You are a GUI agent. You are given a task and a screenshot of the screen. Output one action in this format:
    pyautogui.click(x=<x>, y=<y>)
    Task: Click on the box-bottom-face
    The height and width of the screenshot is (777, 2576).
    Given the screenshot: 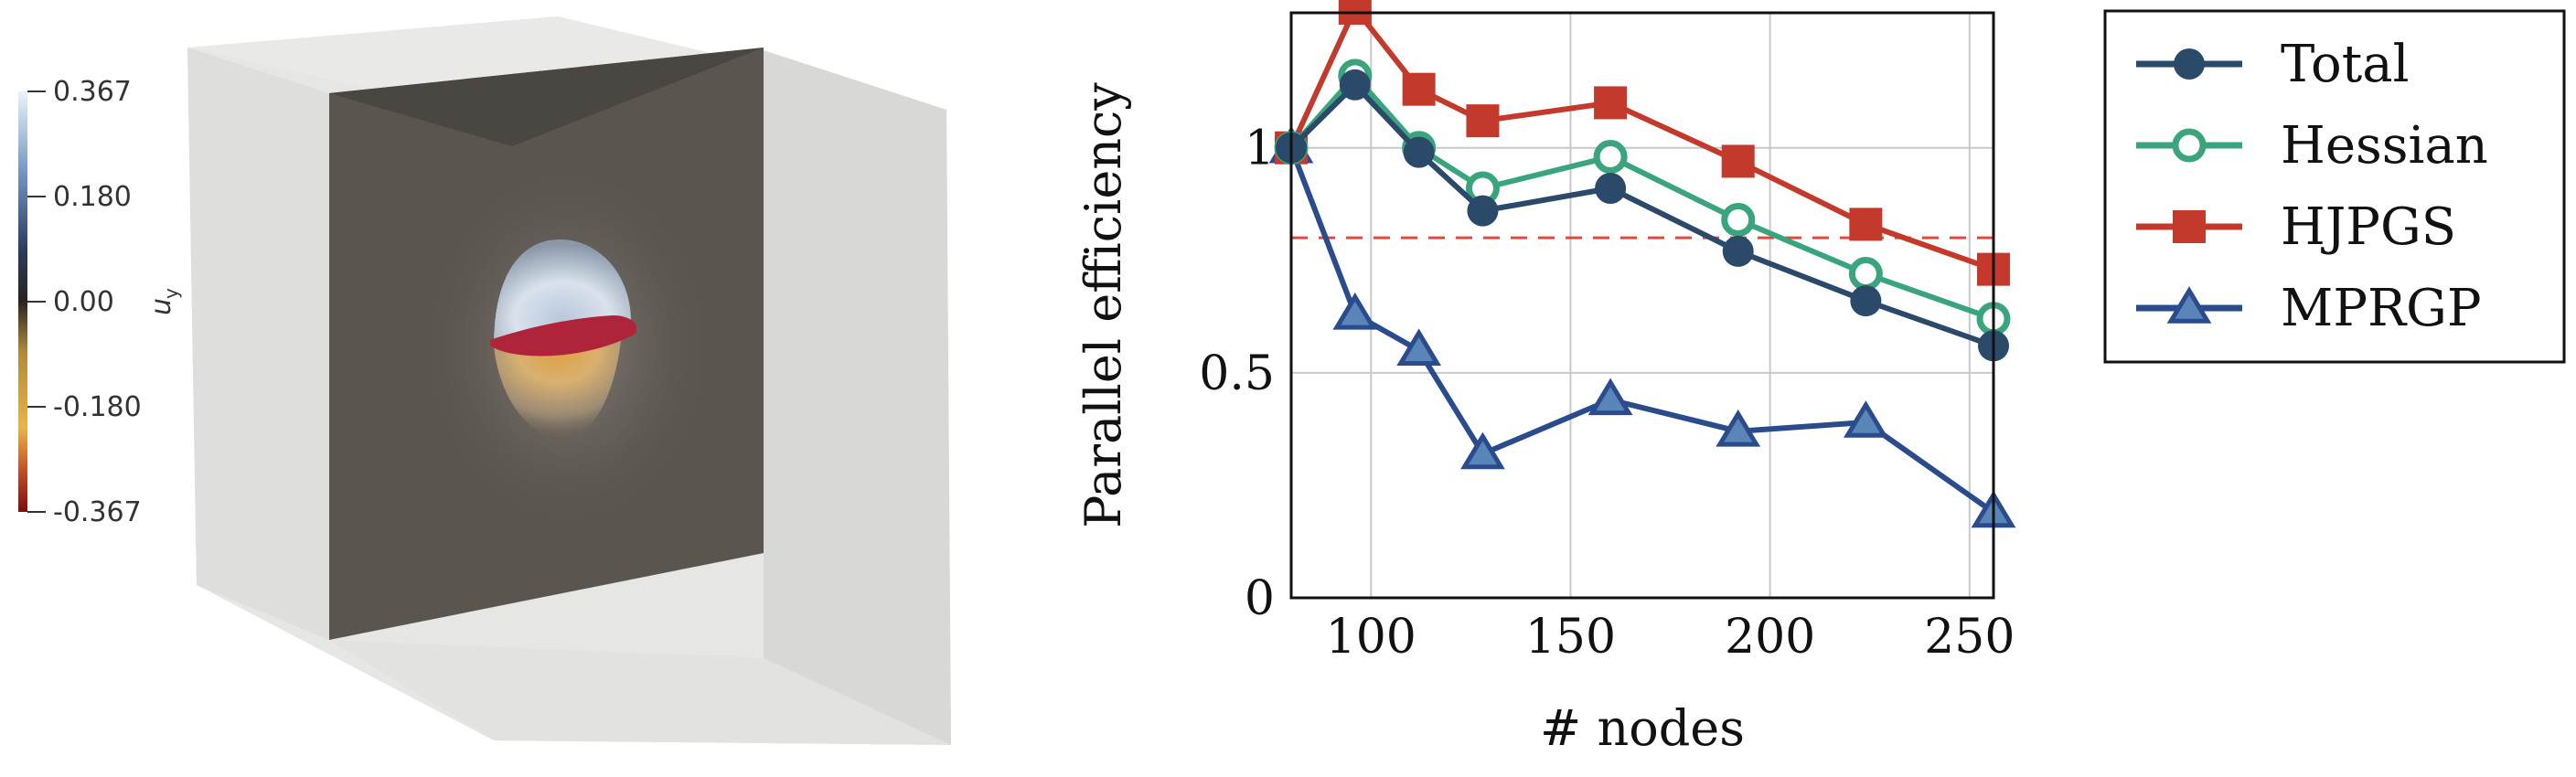 What is the action you would take?
    pyautogui.click(x=640, y=692)
    